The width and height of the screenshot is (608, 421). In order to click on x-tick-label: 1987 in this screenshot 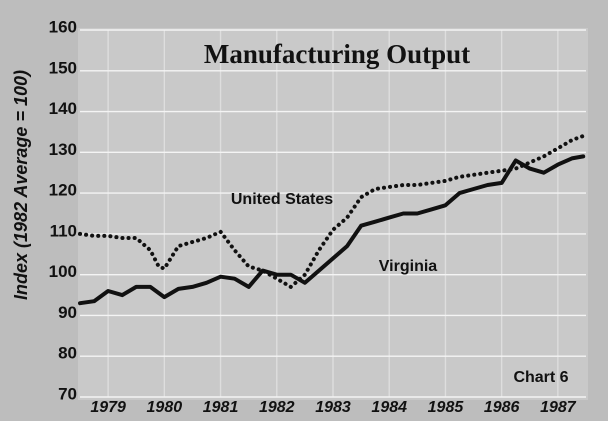, I will do `click(558, 407)`.